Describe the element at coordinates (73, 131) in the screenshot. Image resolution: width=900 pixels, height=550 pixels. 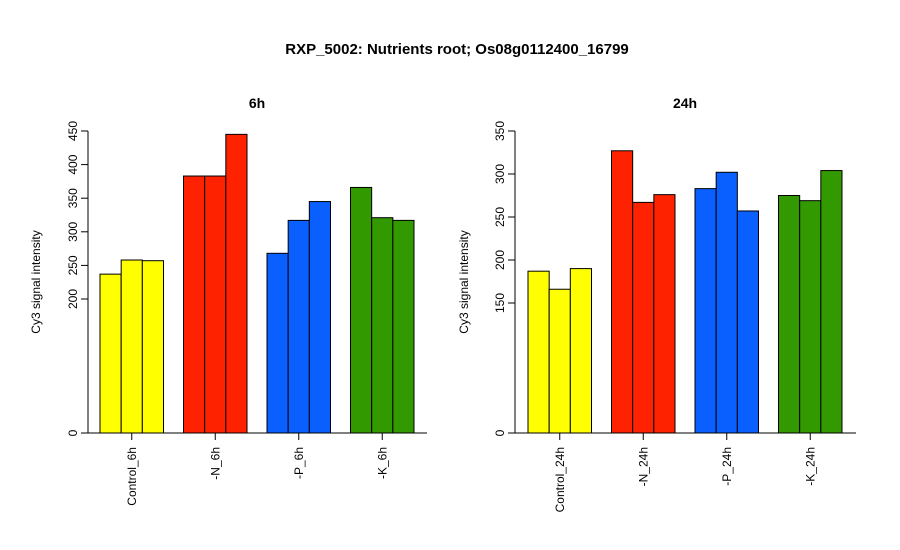
I see `y-tick-label: 450` at that location.